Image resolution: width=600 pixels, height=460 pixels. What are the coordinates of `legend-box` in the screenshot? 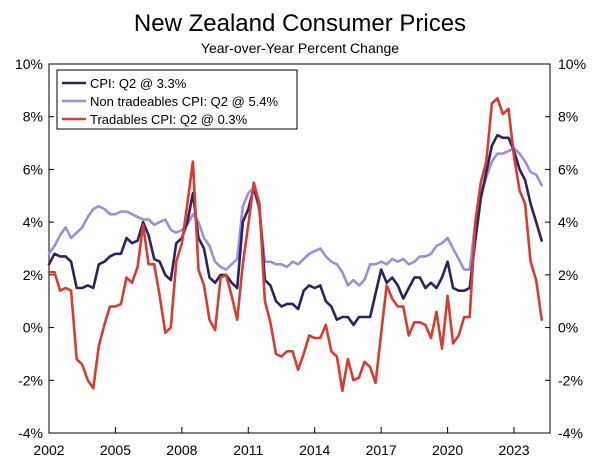 It's located at (177, 99).